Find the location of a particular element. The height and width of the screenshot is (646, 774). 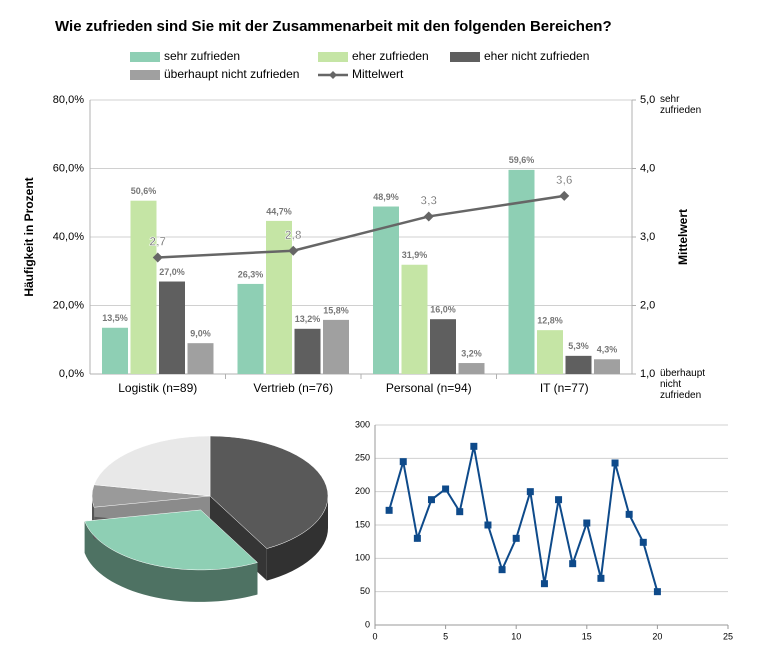

x-tick-label: 20 is located at coordinates (657, 636).